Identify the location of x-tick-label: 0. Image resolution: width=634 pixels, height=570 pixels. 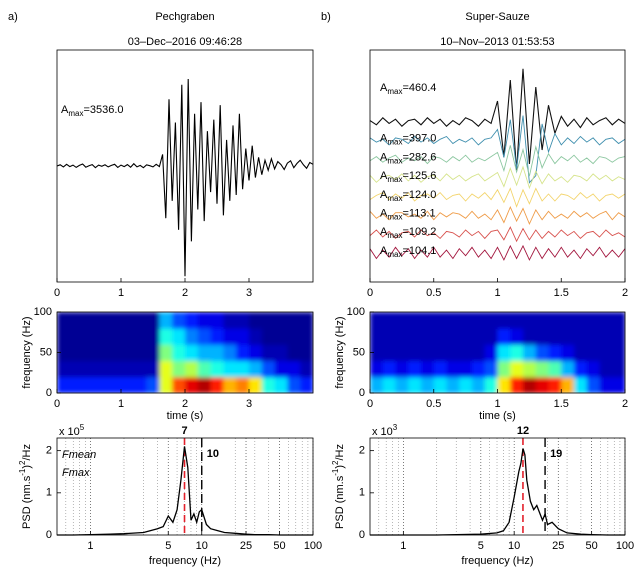
(370, 293).